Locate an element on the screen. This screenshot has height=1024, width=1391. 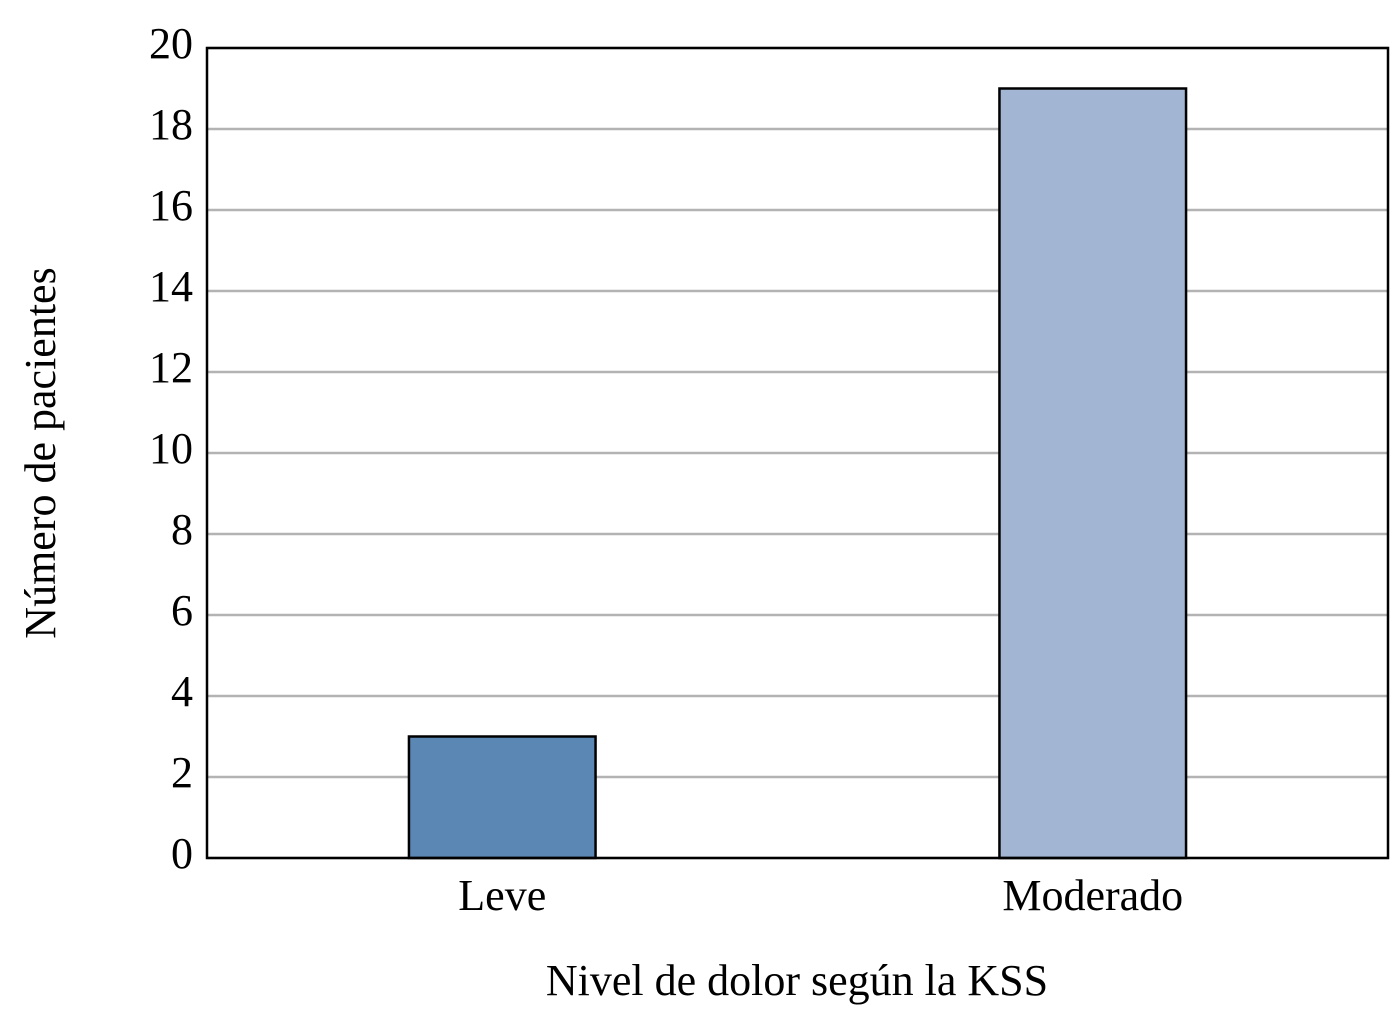
x-axis-label: Nivel de dolor según la KSS is located at coordinates (797, 980).